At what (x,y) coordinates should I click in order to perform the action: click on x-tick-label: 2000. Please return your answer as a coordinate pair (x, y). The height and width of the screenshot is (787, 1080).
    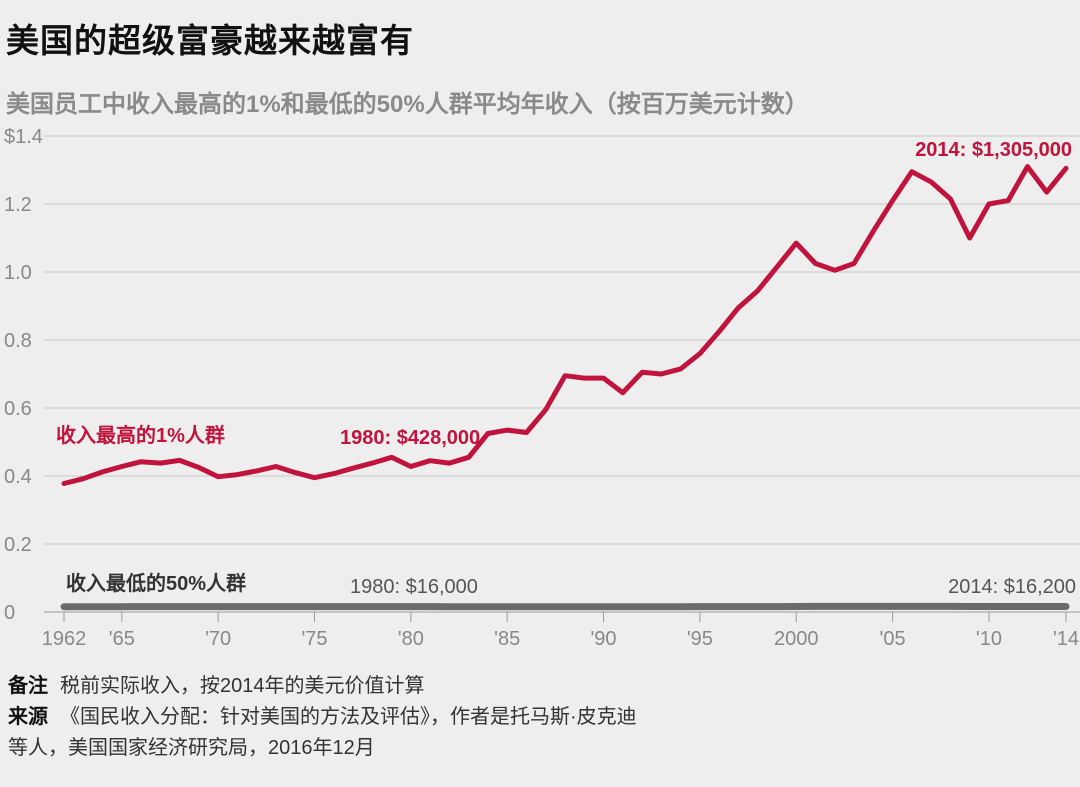
    Looking at the image, I should click on (796, 639).